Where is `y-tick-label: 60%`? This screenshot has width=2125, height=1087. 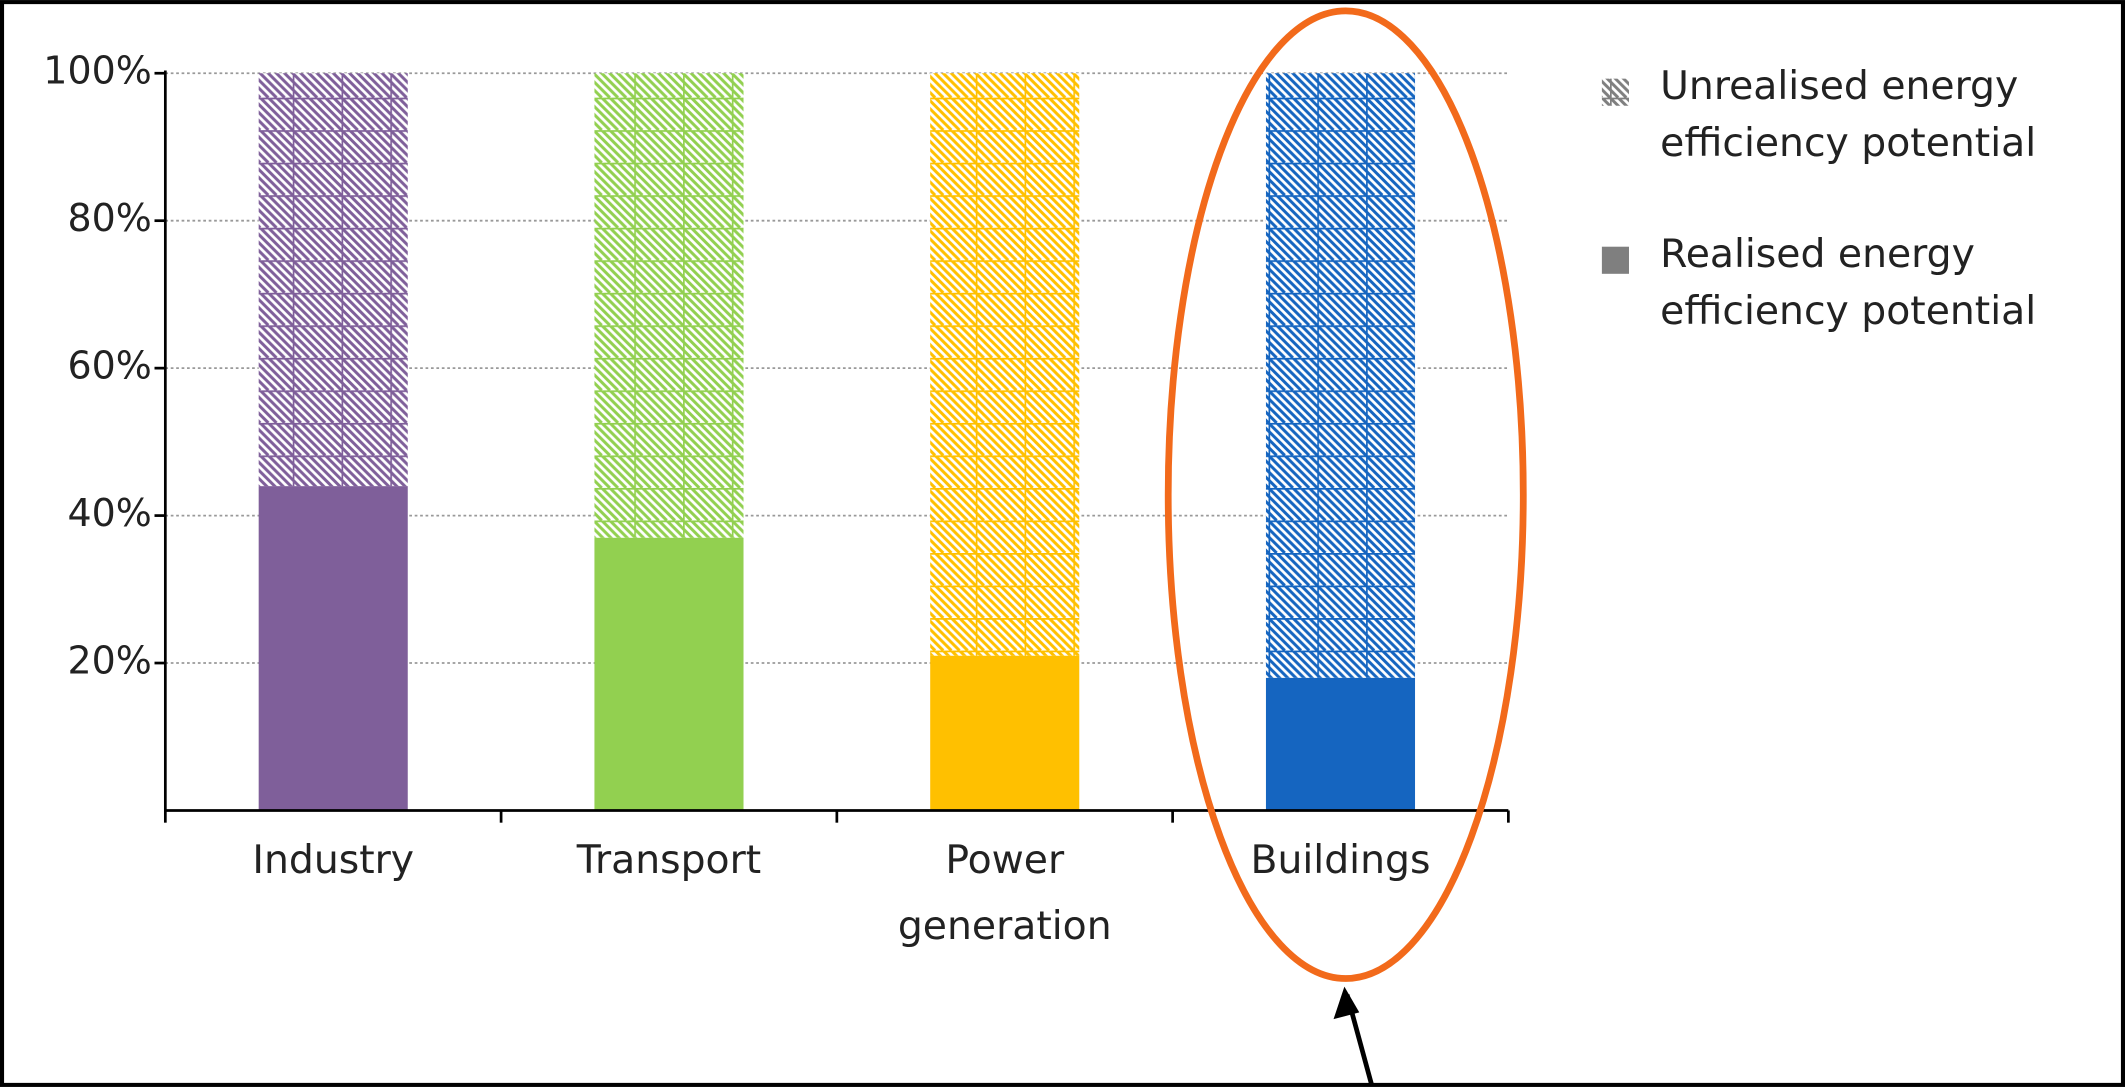
y-tick-label: 60% is located at coordinates (109, 366).